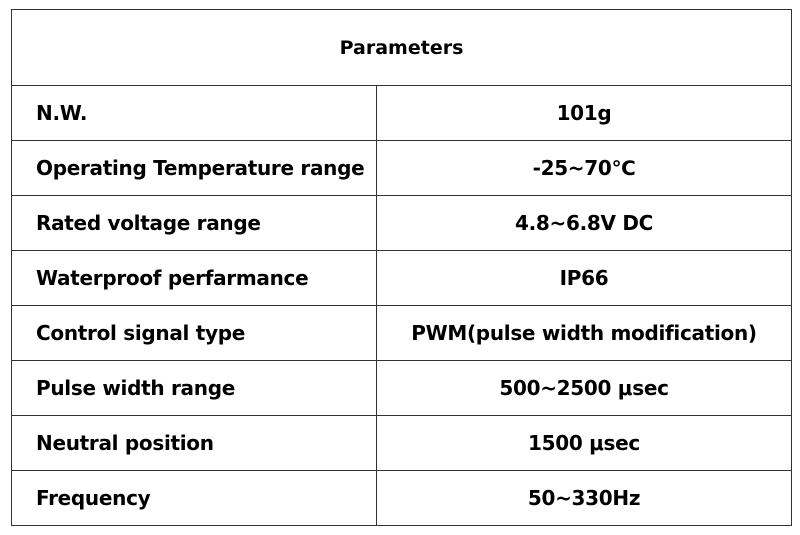  I want to click on param-name: Control signal type, so click(194, 333).